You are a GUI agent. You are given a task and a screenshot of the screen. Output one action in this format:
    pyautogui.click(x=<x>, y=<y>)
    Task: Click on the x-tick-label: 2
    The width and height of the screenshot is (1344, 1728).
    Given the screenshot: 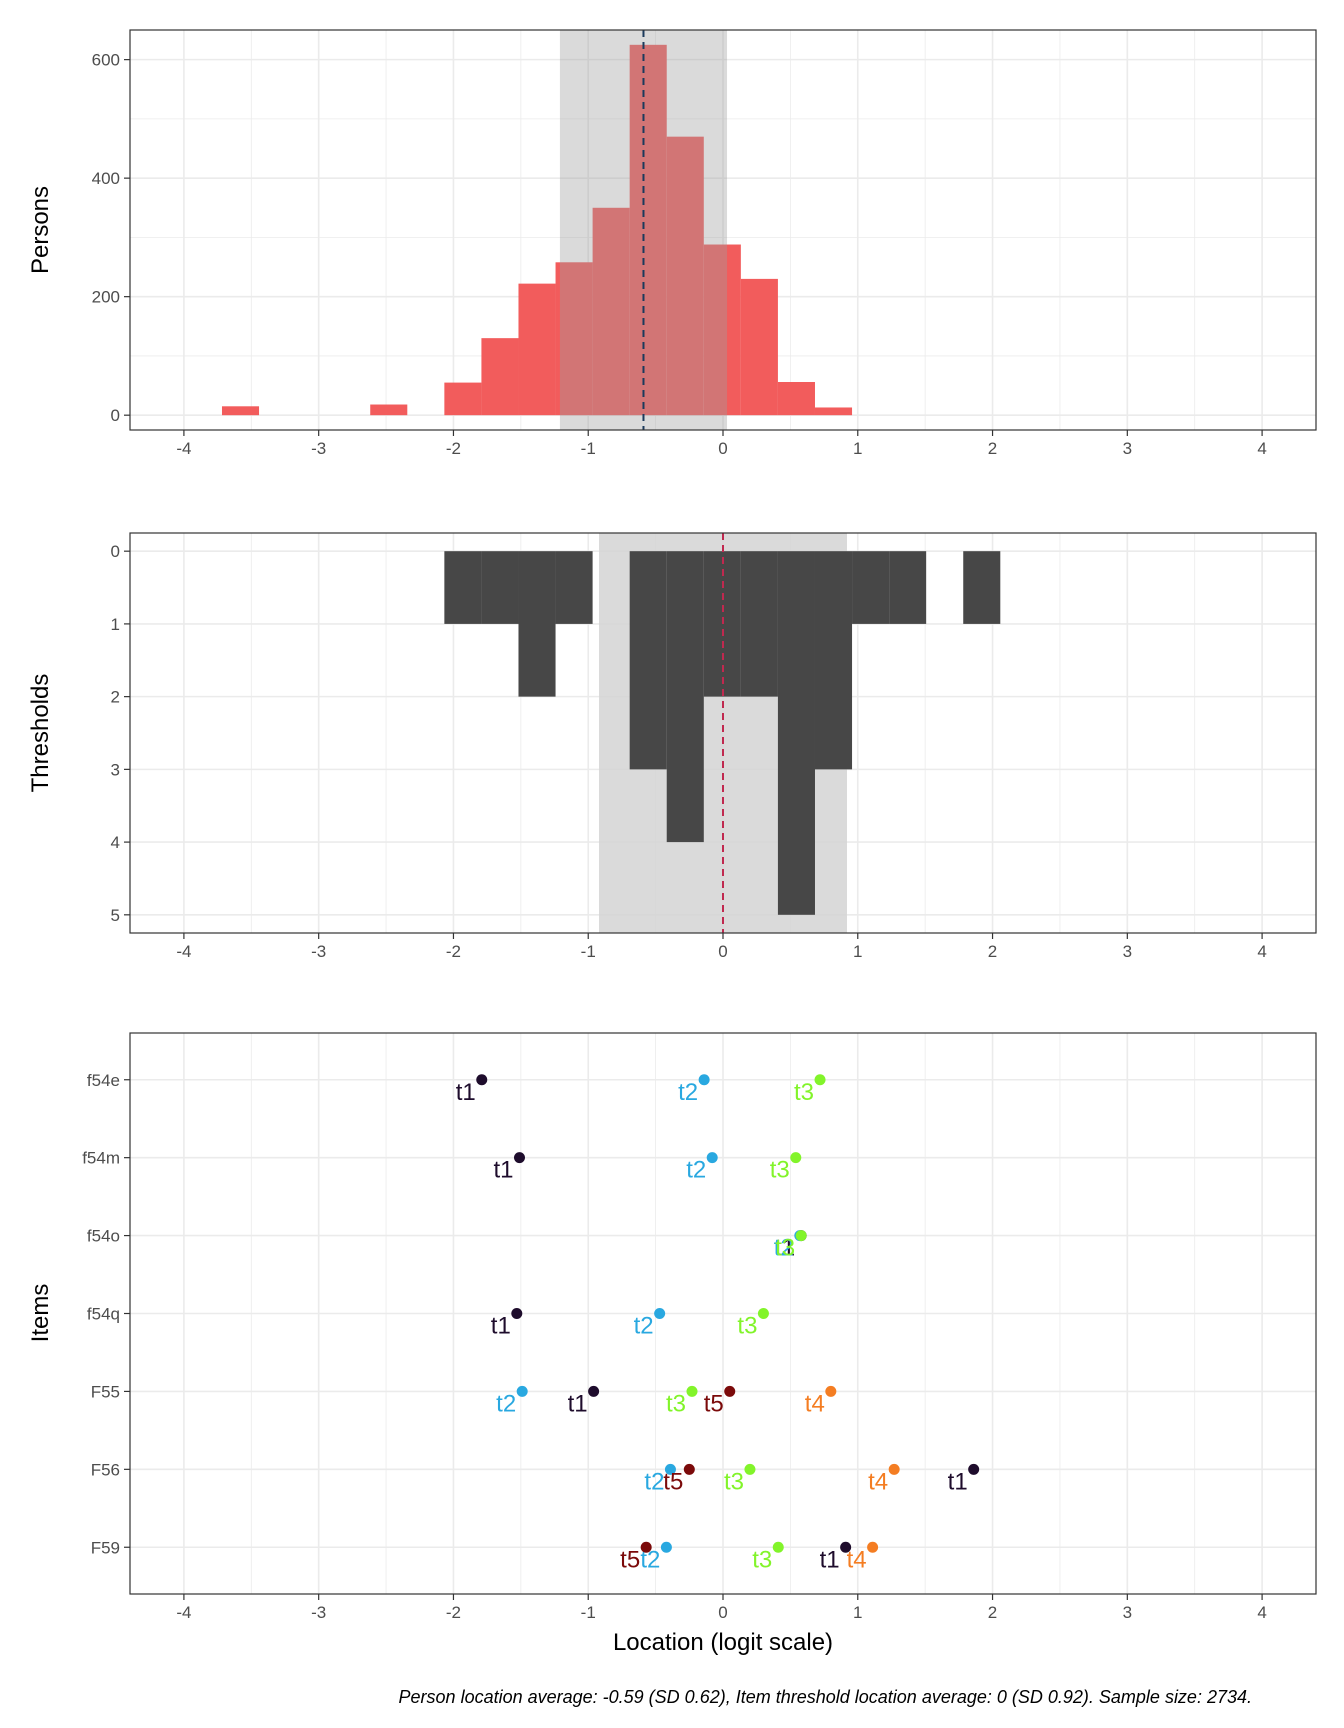 What is the action you would take?
    pyautogui.click(x=992, y=448)
    